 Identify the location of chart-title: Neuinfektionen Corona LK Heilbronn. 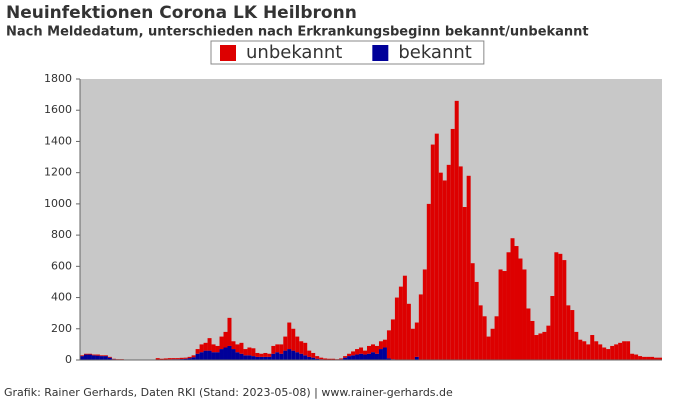
(181, 13).